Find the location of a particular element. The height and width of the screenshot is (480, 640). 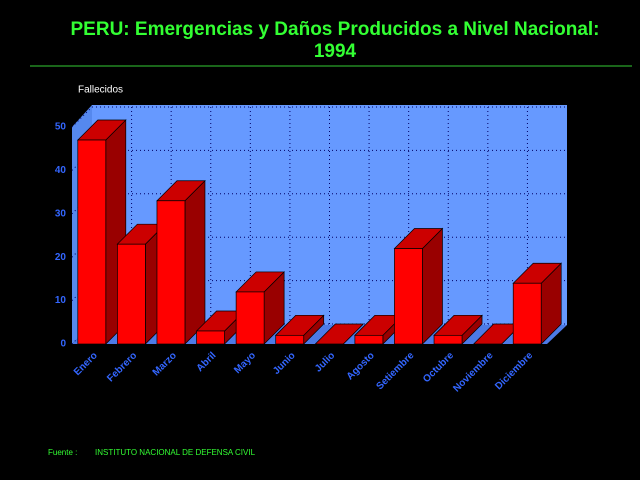

y-tick-label: 20 is located at coordinates (61, 257).